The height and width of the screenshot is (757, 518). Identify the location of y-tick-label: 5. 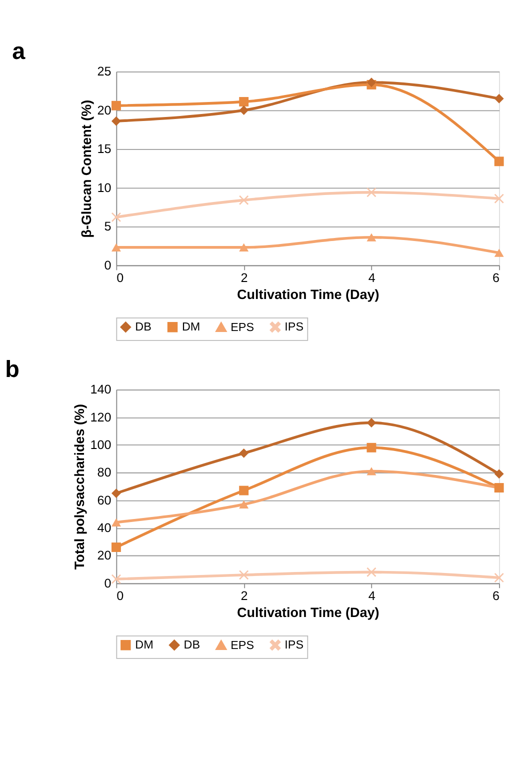
(108, 227).